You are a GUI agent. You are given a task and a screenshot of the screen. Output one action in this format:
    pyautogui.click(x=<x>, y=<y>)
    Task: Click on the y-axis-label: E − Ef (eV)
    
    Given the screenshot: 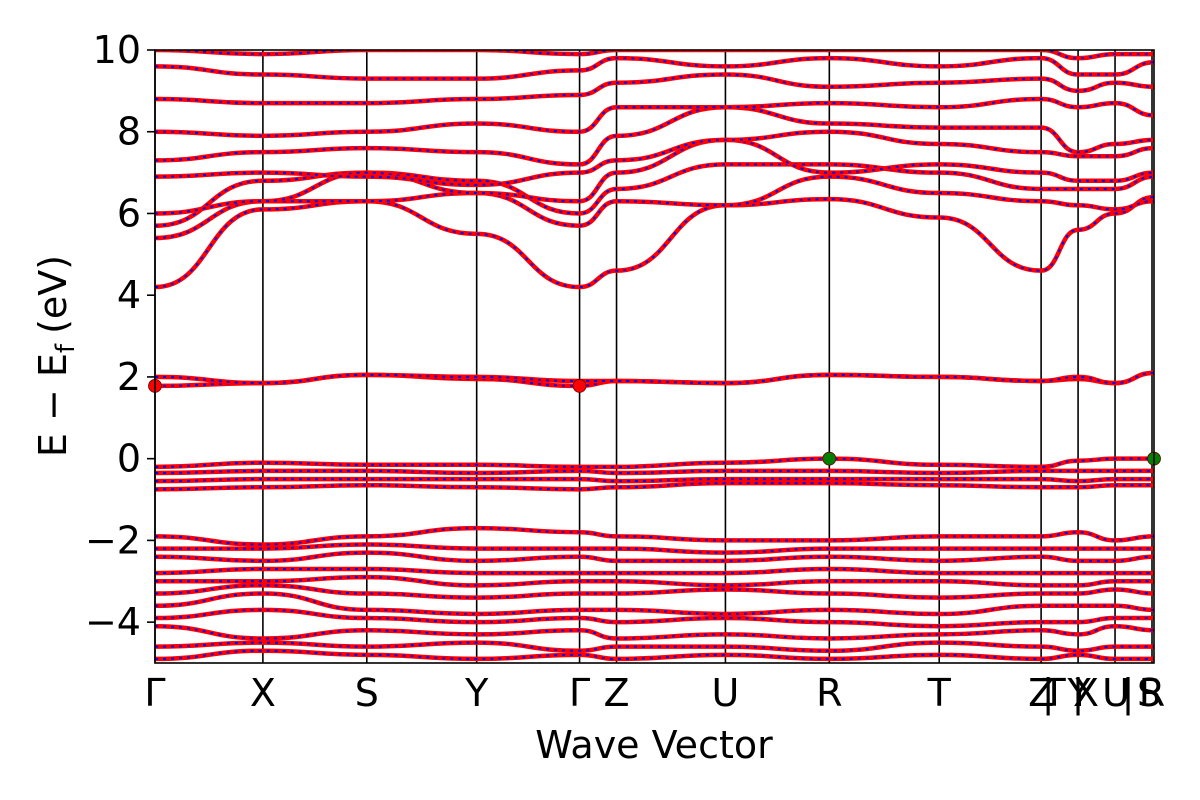 What is the action you would take?
    pyautogui.click(x=56, y=356)
    